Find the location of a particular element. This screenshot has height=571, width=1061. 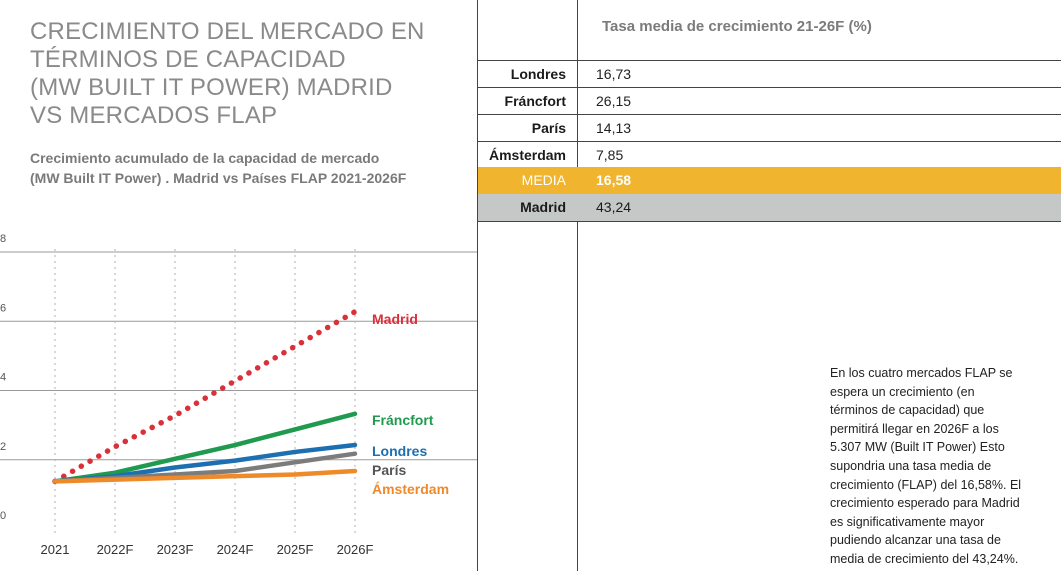

series-line-fráncfort is located at coordinates (205, 447).